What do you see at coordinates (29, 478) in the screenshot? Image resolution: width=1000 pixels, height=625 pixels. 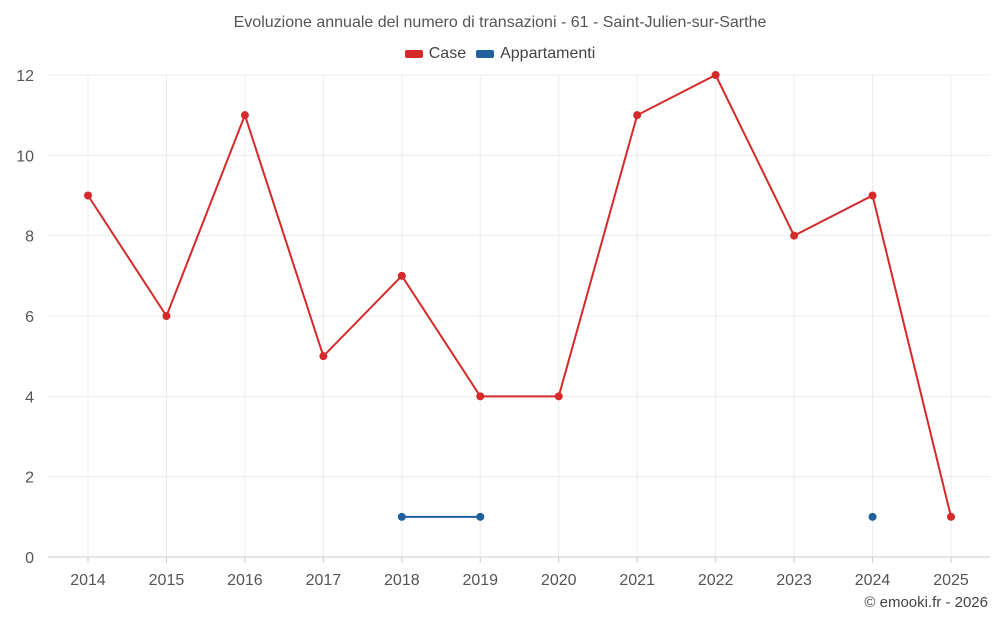 I see `y-tick-label: 2` at bounding box center [29, 478].